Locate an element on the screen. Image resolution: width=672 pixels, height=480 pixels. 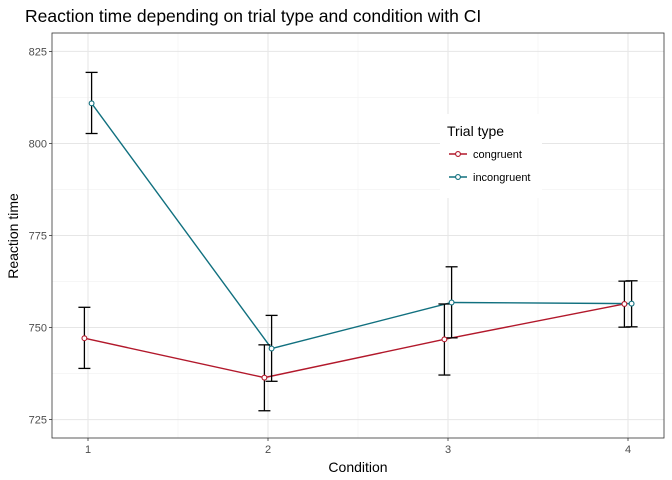
series-line-congruent is located at coordinates (354, 341).